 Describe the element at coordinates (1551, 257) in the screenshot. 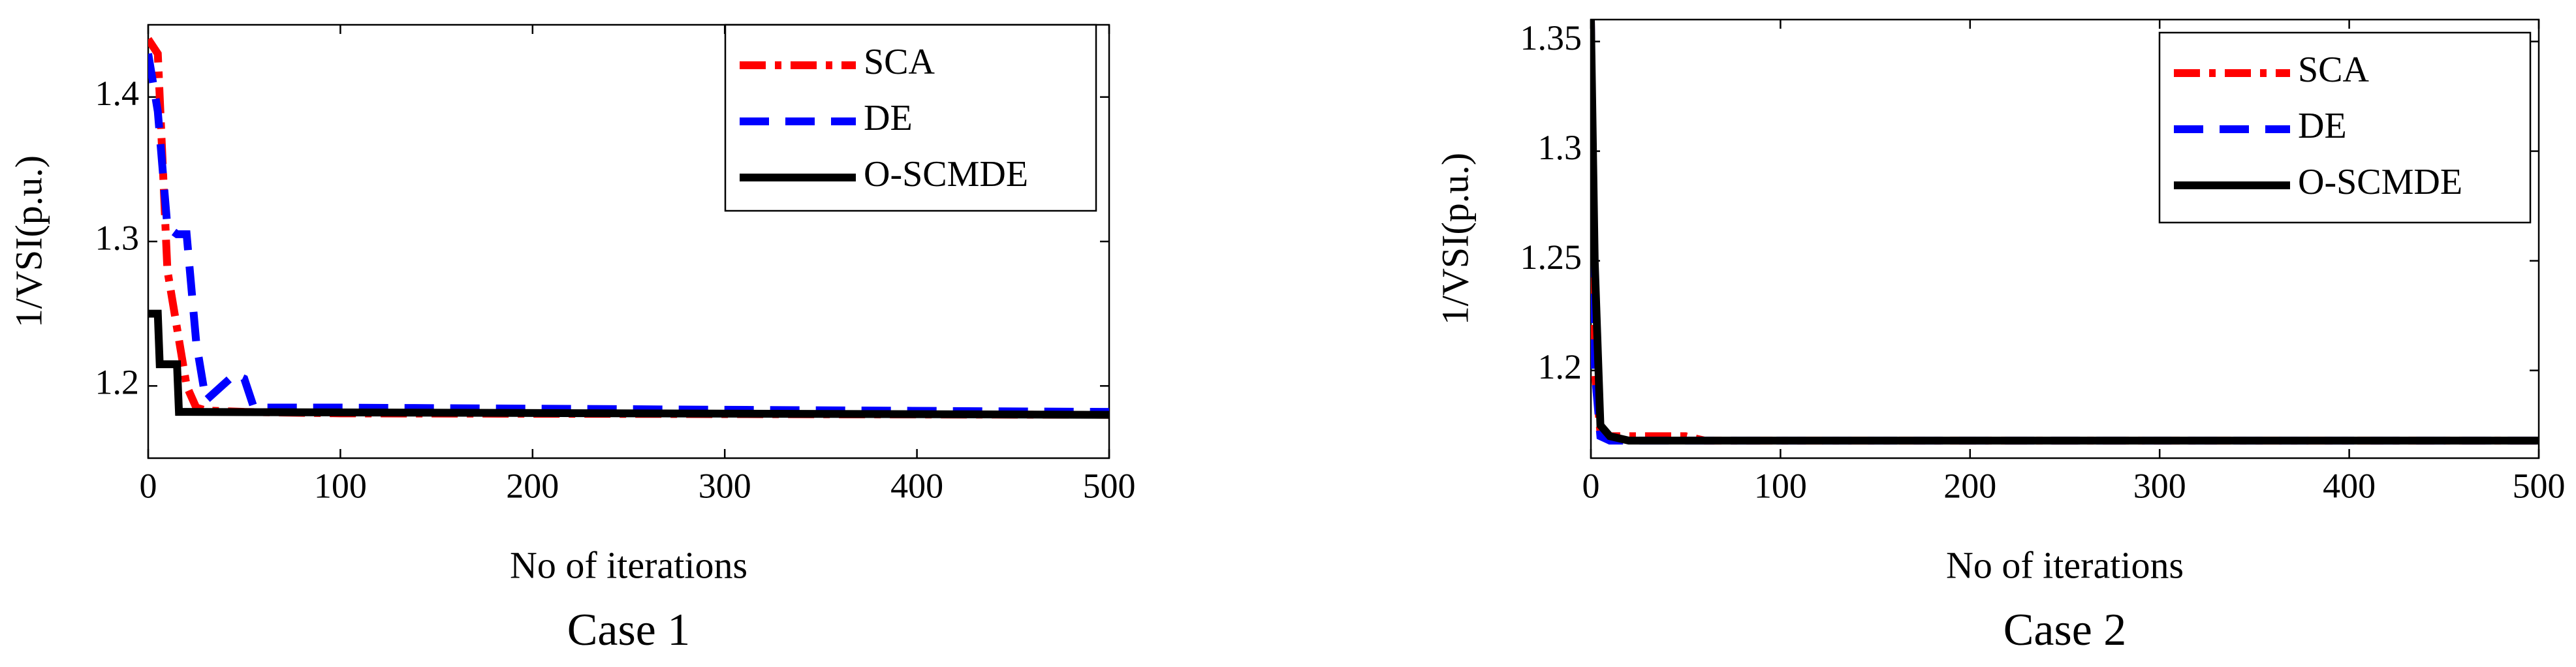

I see `y-tick-label: 1.25` at that location.